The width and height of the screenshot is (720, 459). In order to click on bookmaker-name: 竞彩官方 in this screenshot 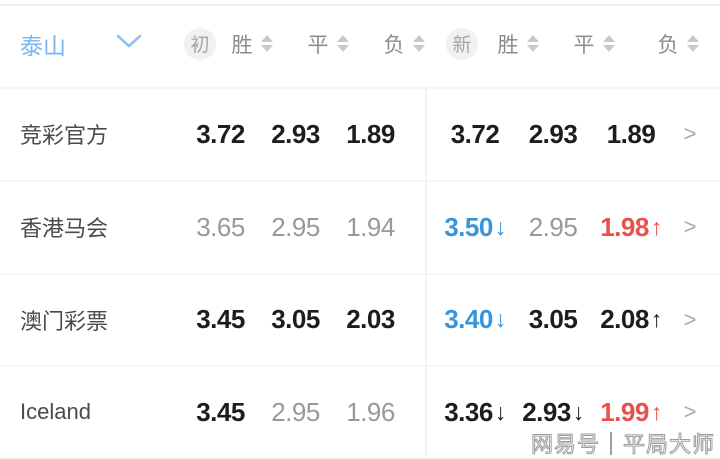, I will do `click(64, 136)`.